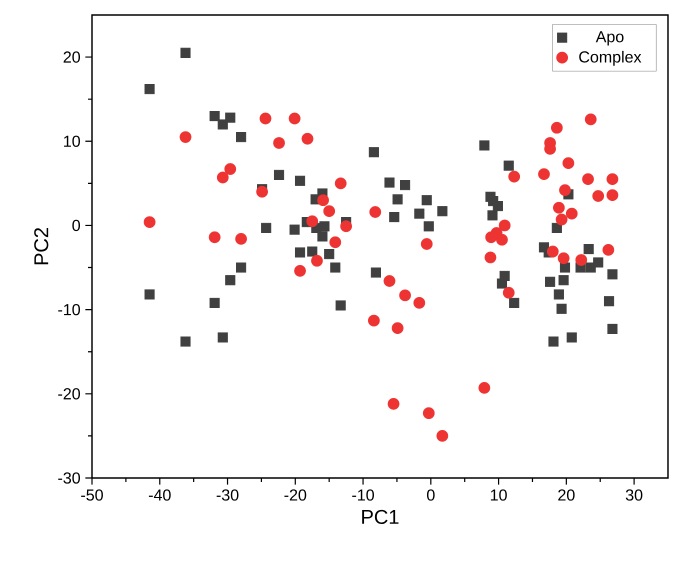 The image size is (692, 563). I want to click on x-tick-label: -30, so click(227, 495).